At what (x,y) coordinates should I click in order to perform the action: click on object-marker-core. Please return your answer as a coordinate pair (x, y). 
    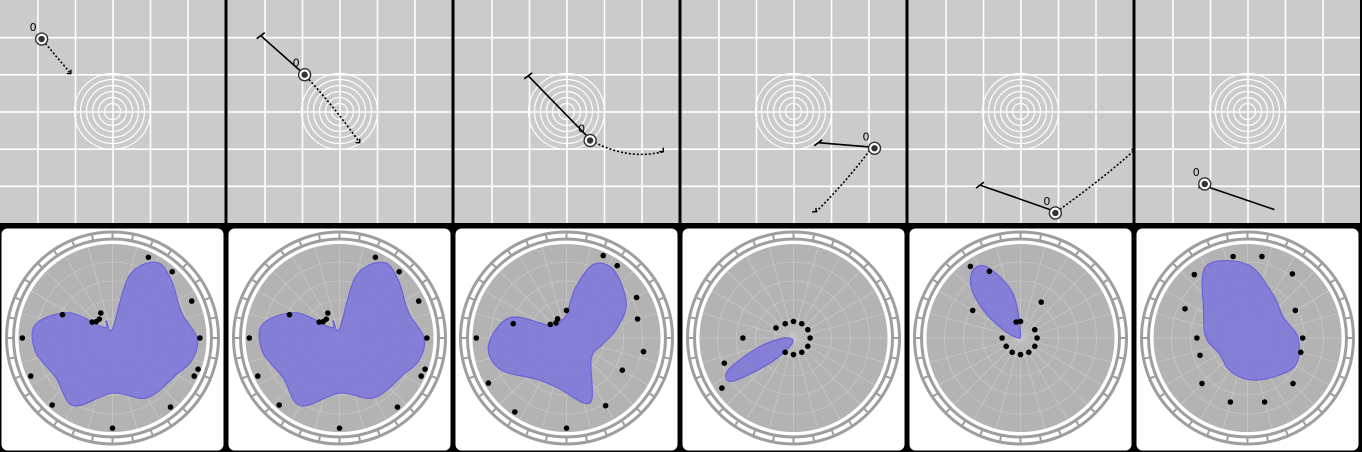
    Looking at the image, I should click on (590, 140).